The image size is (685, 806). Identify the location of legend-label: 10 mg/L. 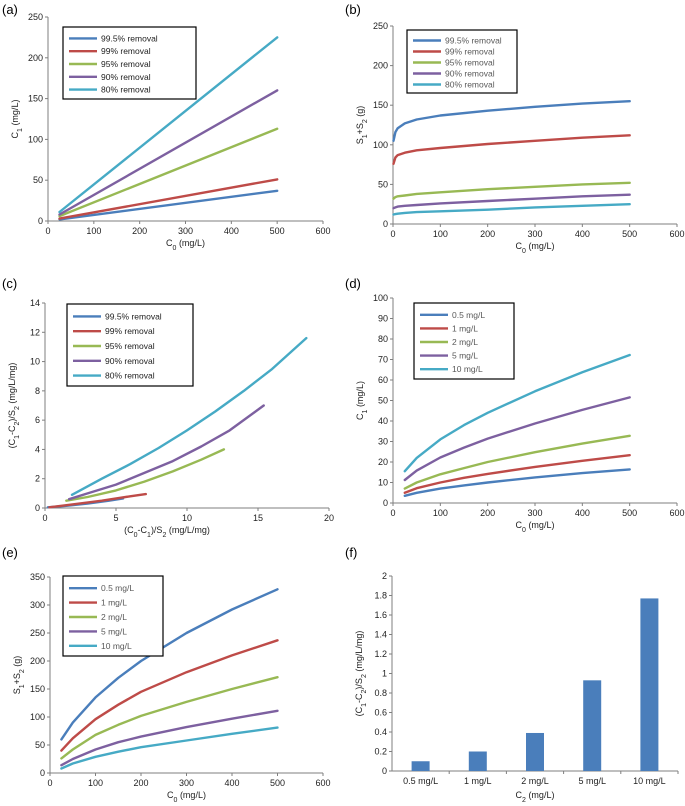
(116, 646).